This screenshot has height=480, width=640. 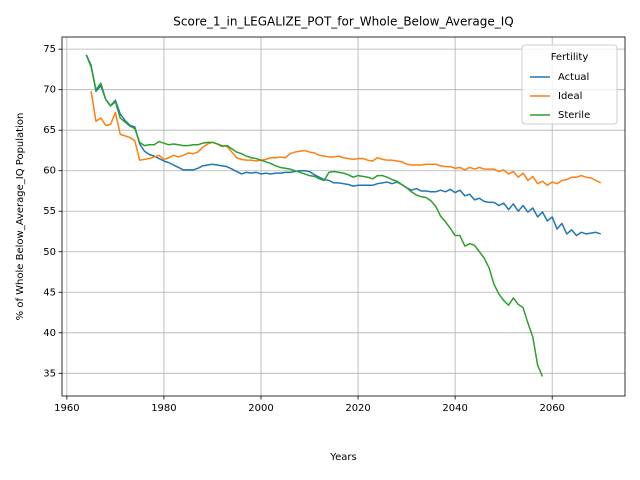 What do you see at coordinates (49, 130) in the screenshot?
I see `y-tick-label: 65` at bounding box center [49, 130].